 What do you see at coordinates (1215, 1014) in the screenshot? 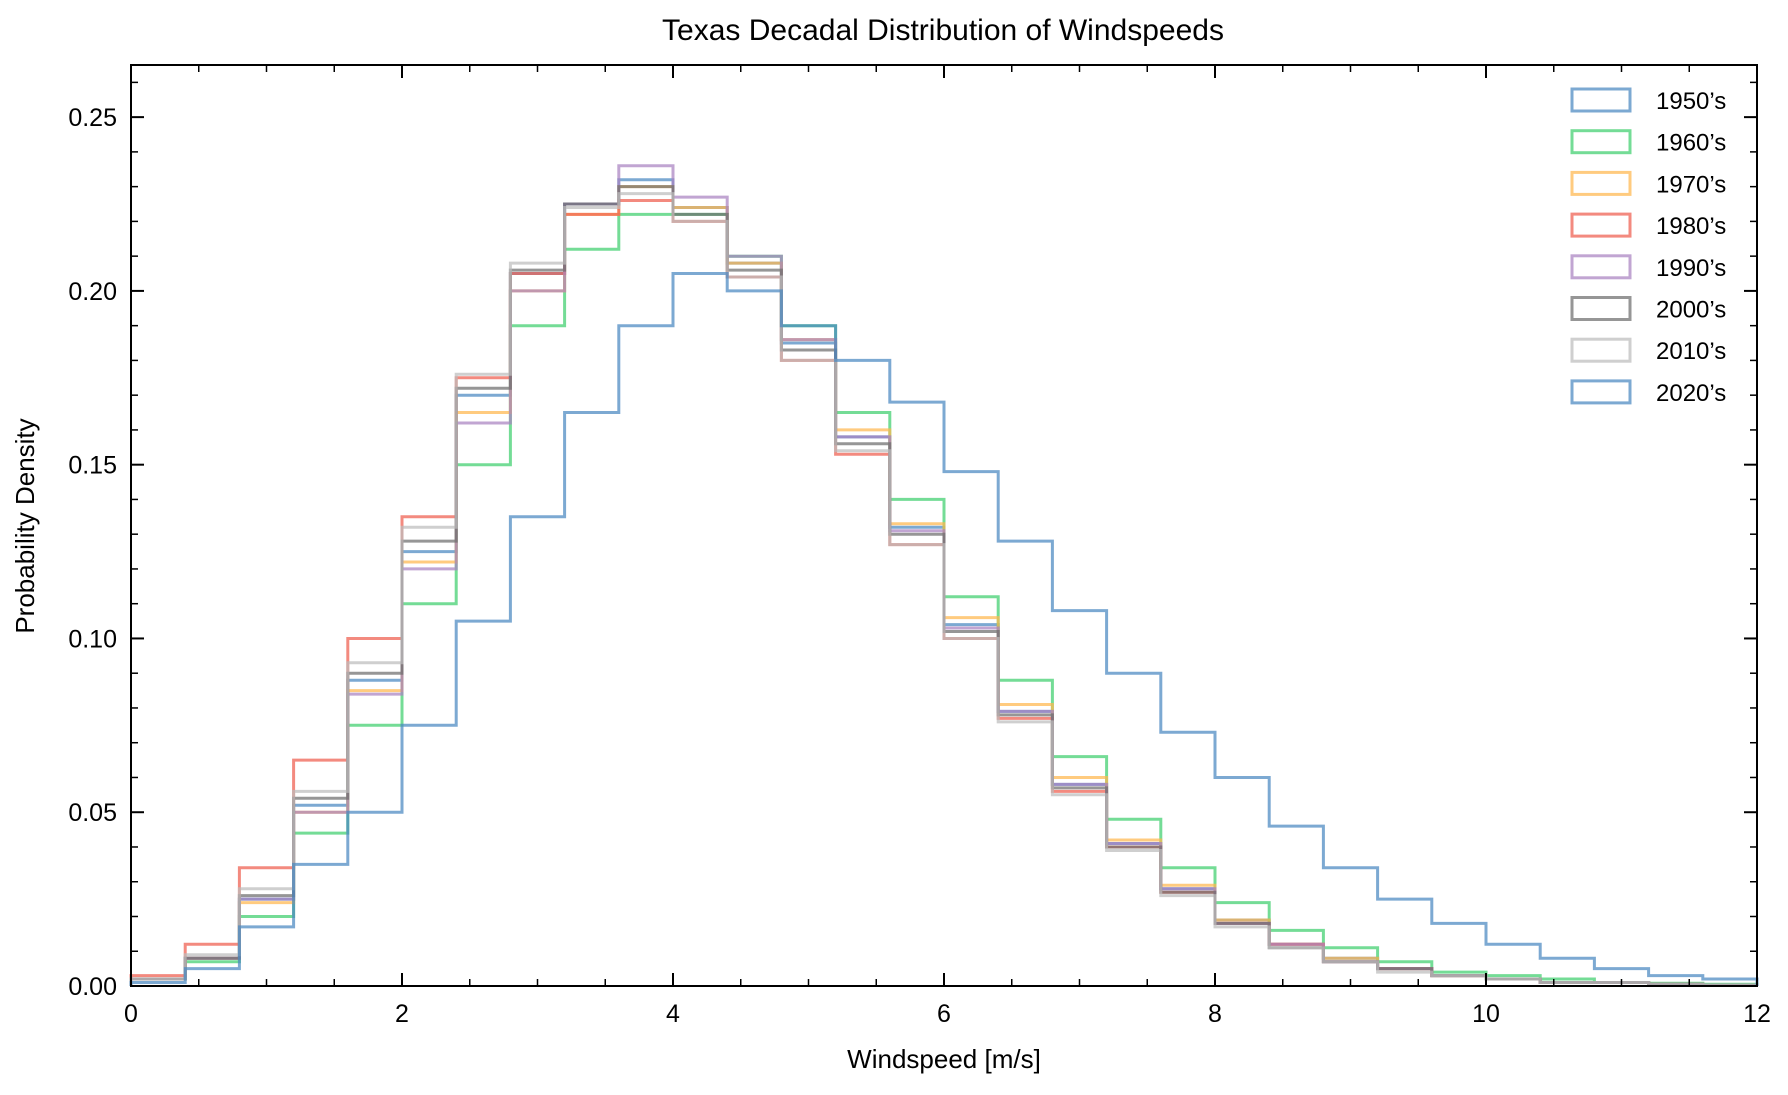
I see `x-tick-label: 8` at bounding box center [1215, 1014].